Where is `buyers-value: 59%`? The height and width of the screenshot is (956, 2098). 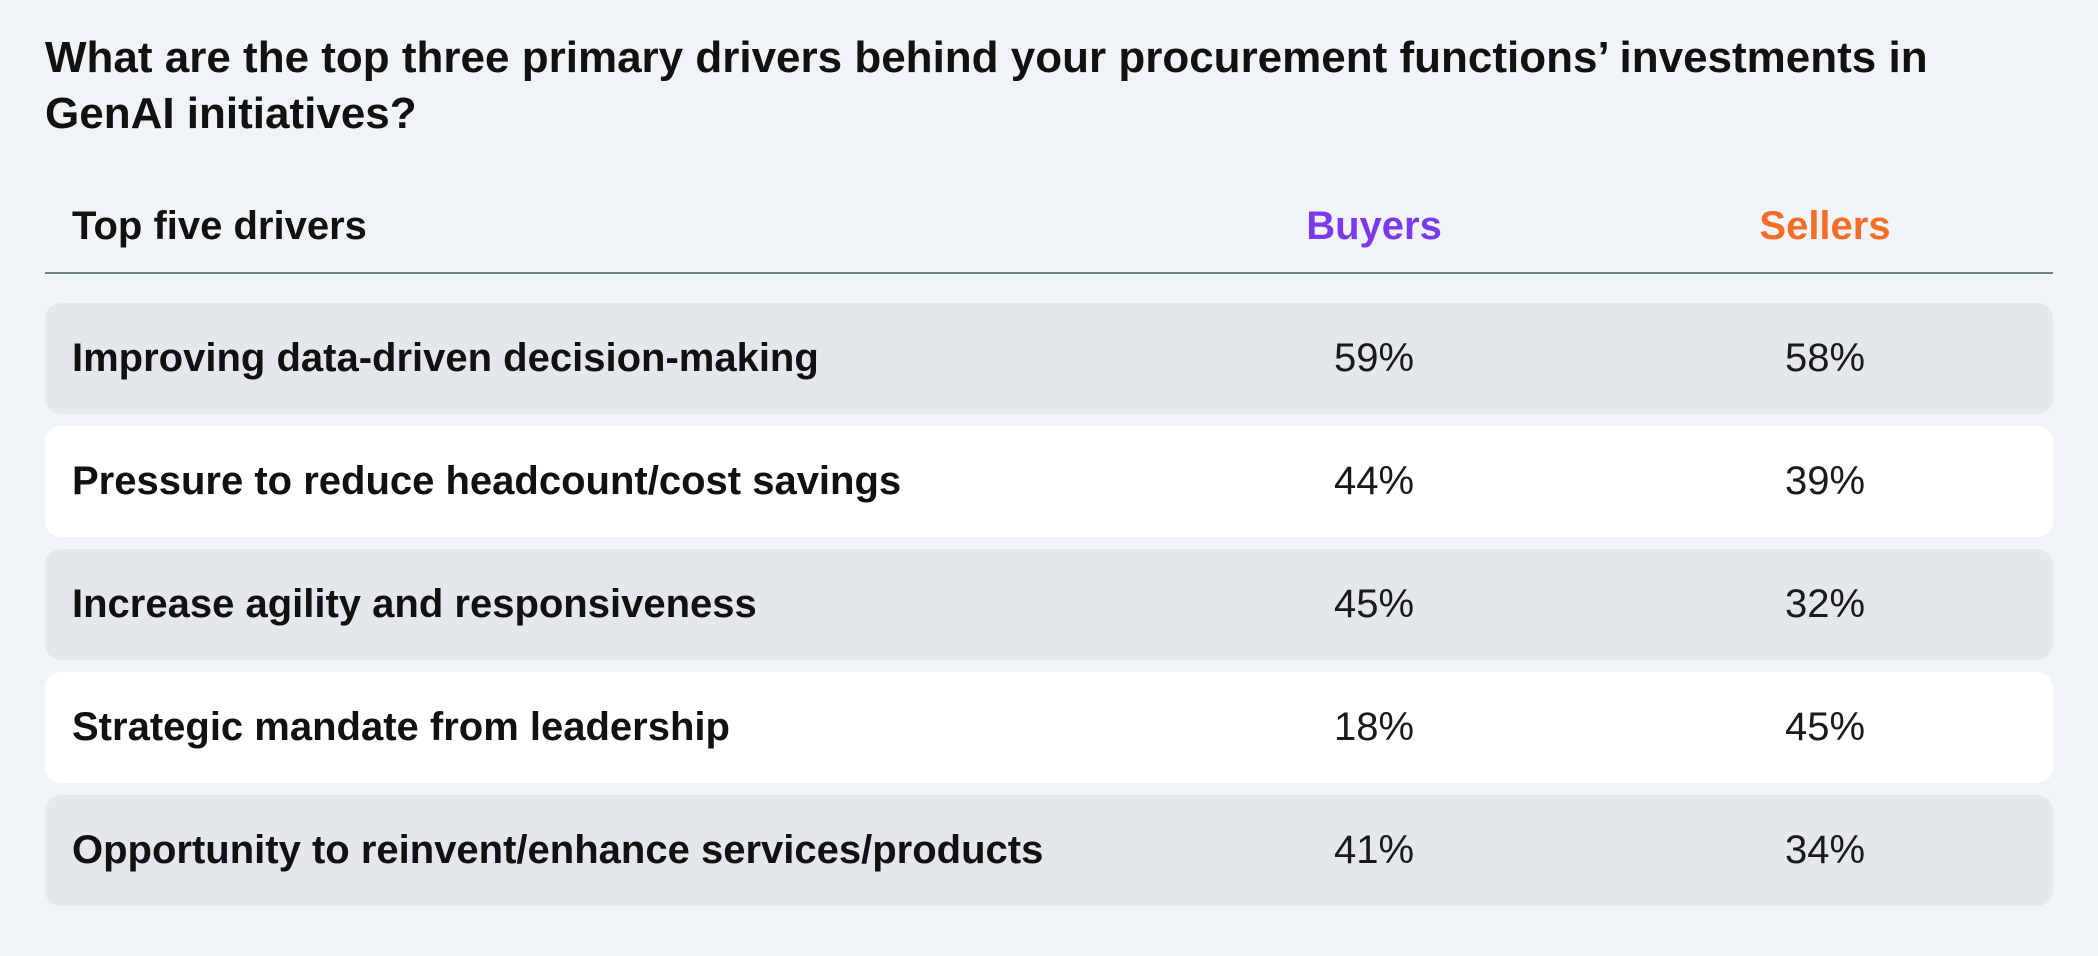
buyers-value: 59% is located at coordinates (1374, 358).